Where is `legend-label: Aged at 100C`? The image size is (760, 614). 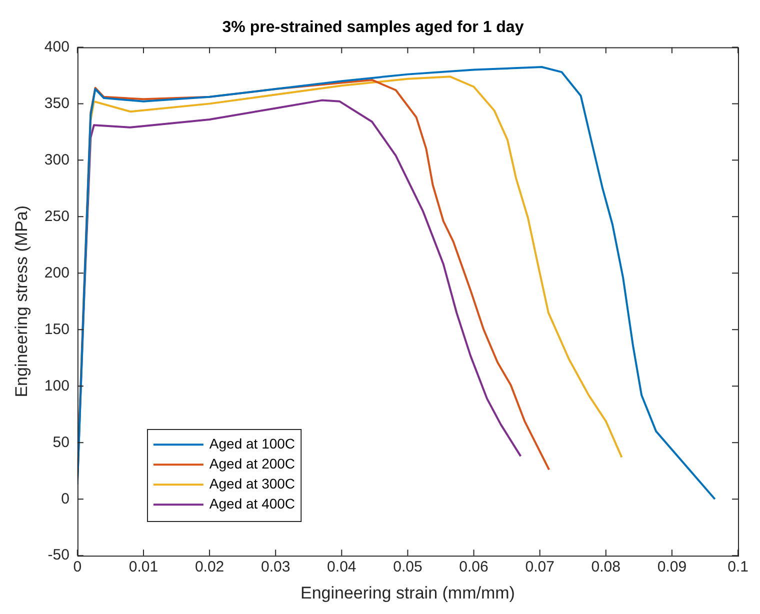 legend-label: Aged at 100C is located at coordinates (252, 443).